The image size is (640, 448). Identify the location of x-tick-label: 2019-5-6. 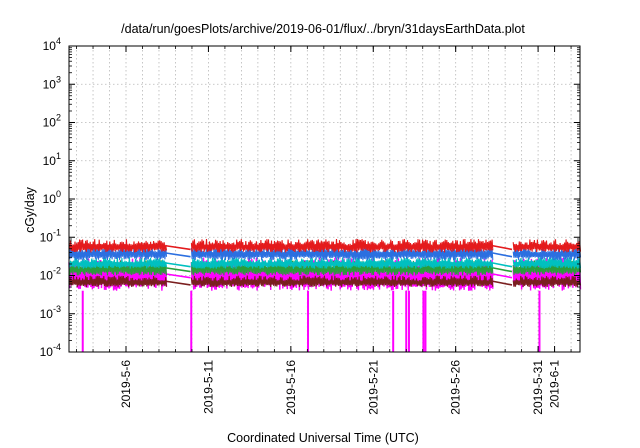
(126, 384).